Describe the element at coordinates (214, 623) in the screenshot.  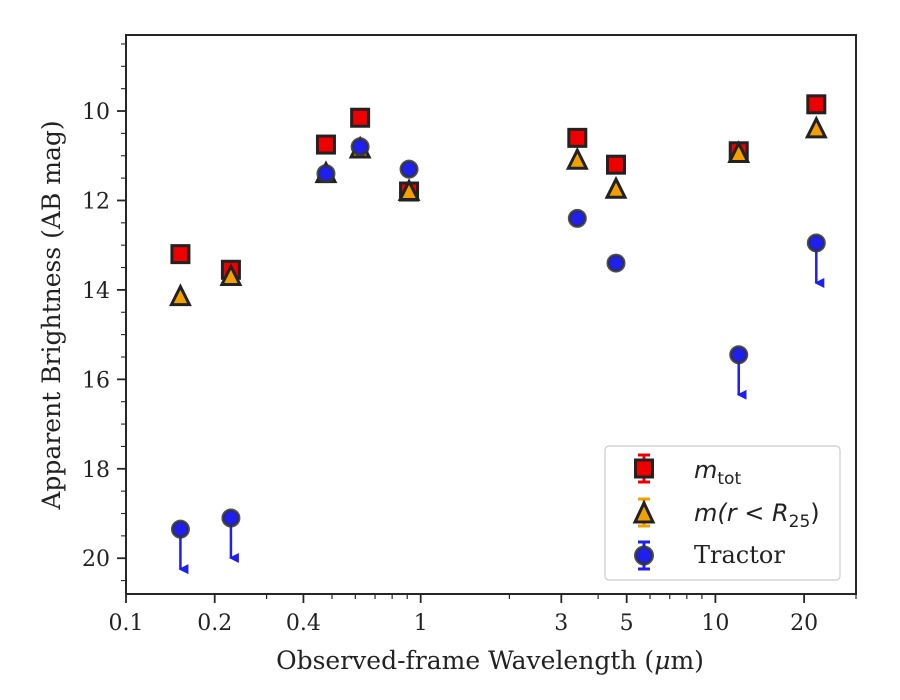
I see `x-tick-label: 0.2` at that location.